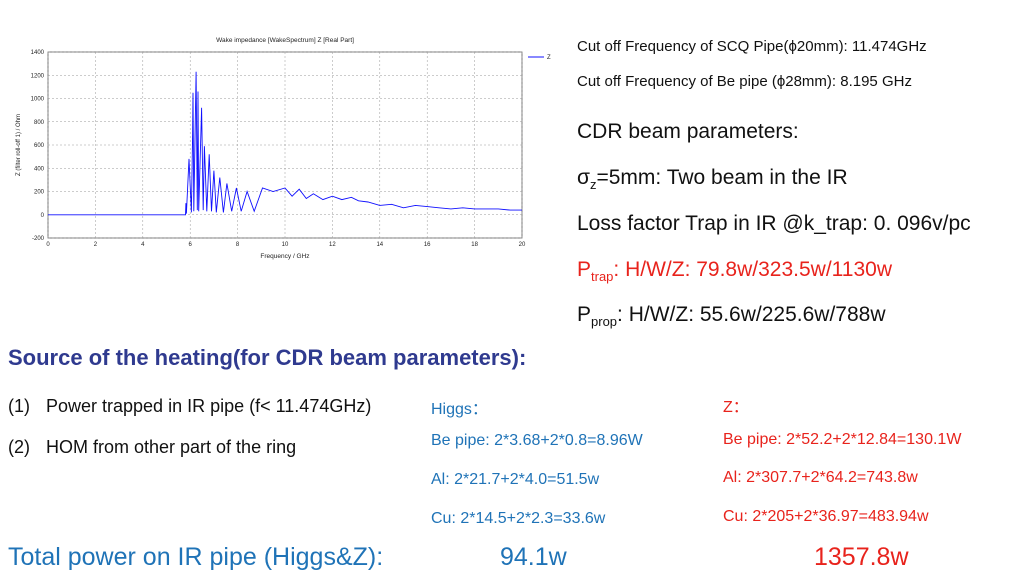 This screenshot has width=1024, height=576. Describe the element at coordinates (96, 245) in the screenshot. I see `x-tick-label: 2` at that location.